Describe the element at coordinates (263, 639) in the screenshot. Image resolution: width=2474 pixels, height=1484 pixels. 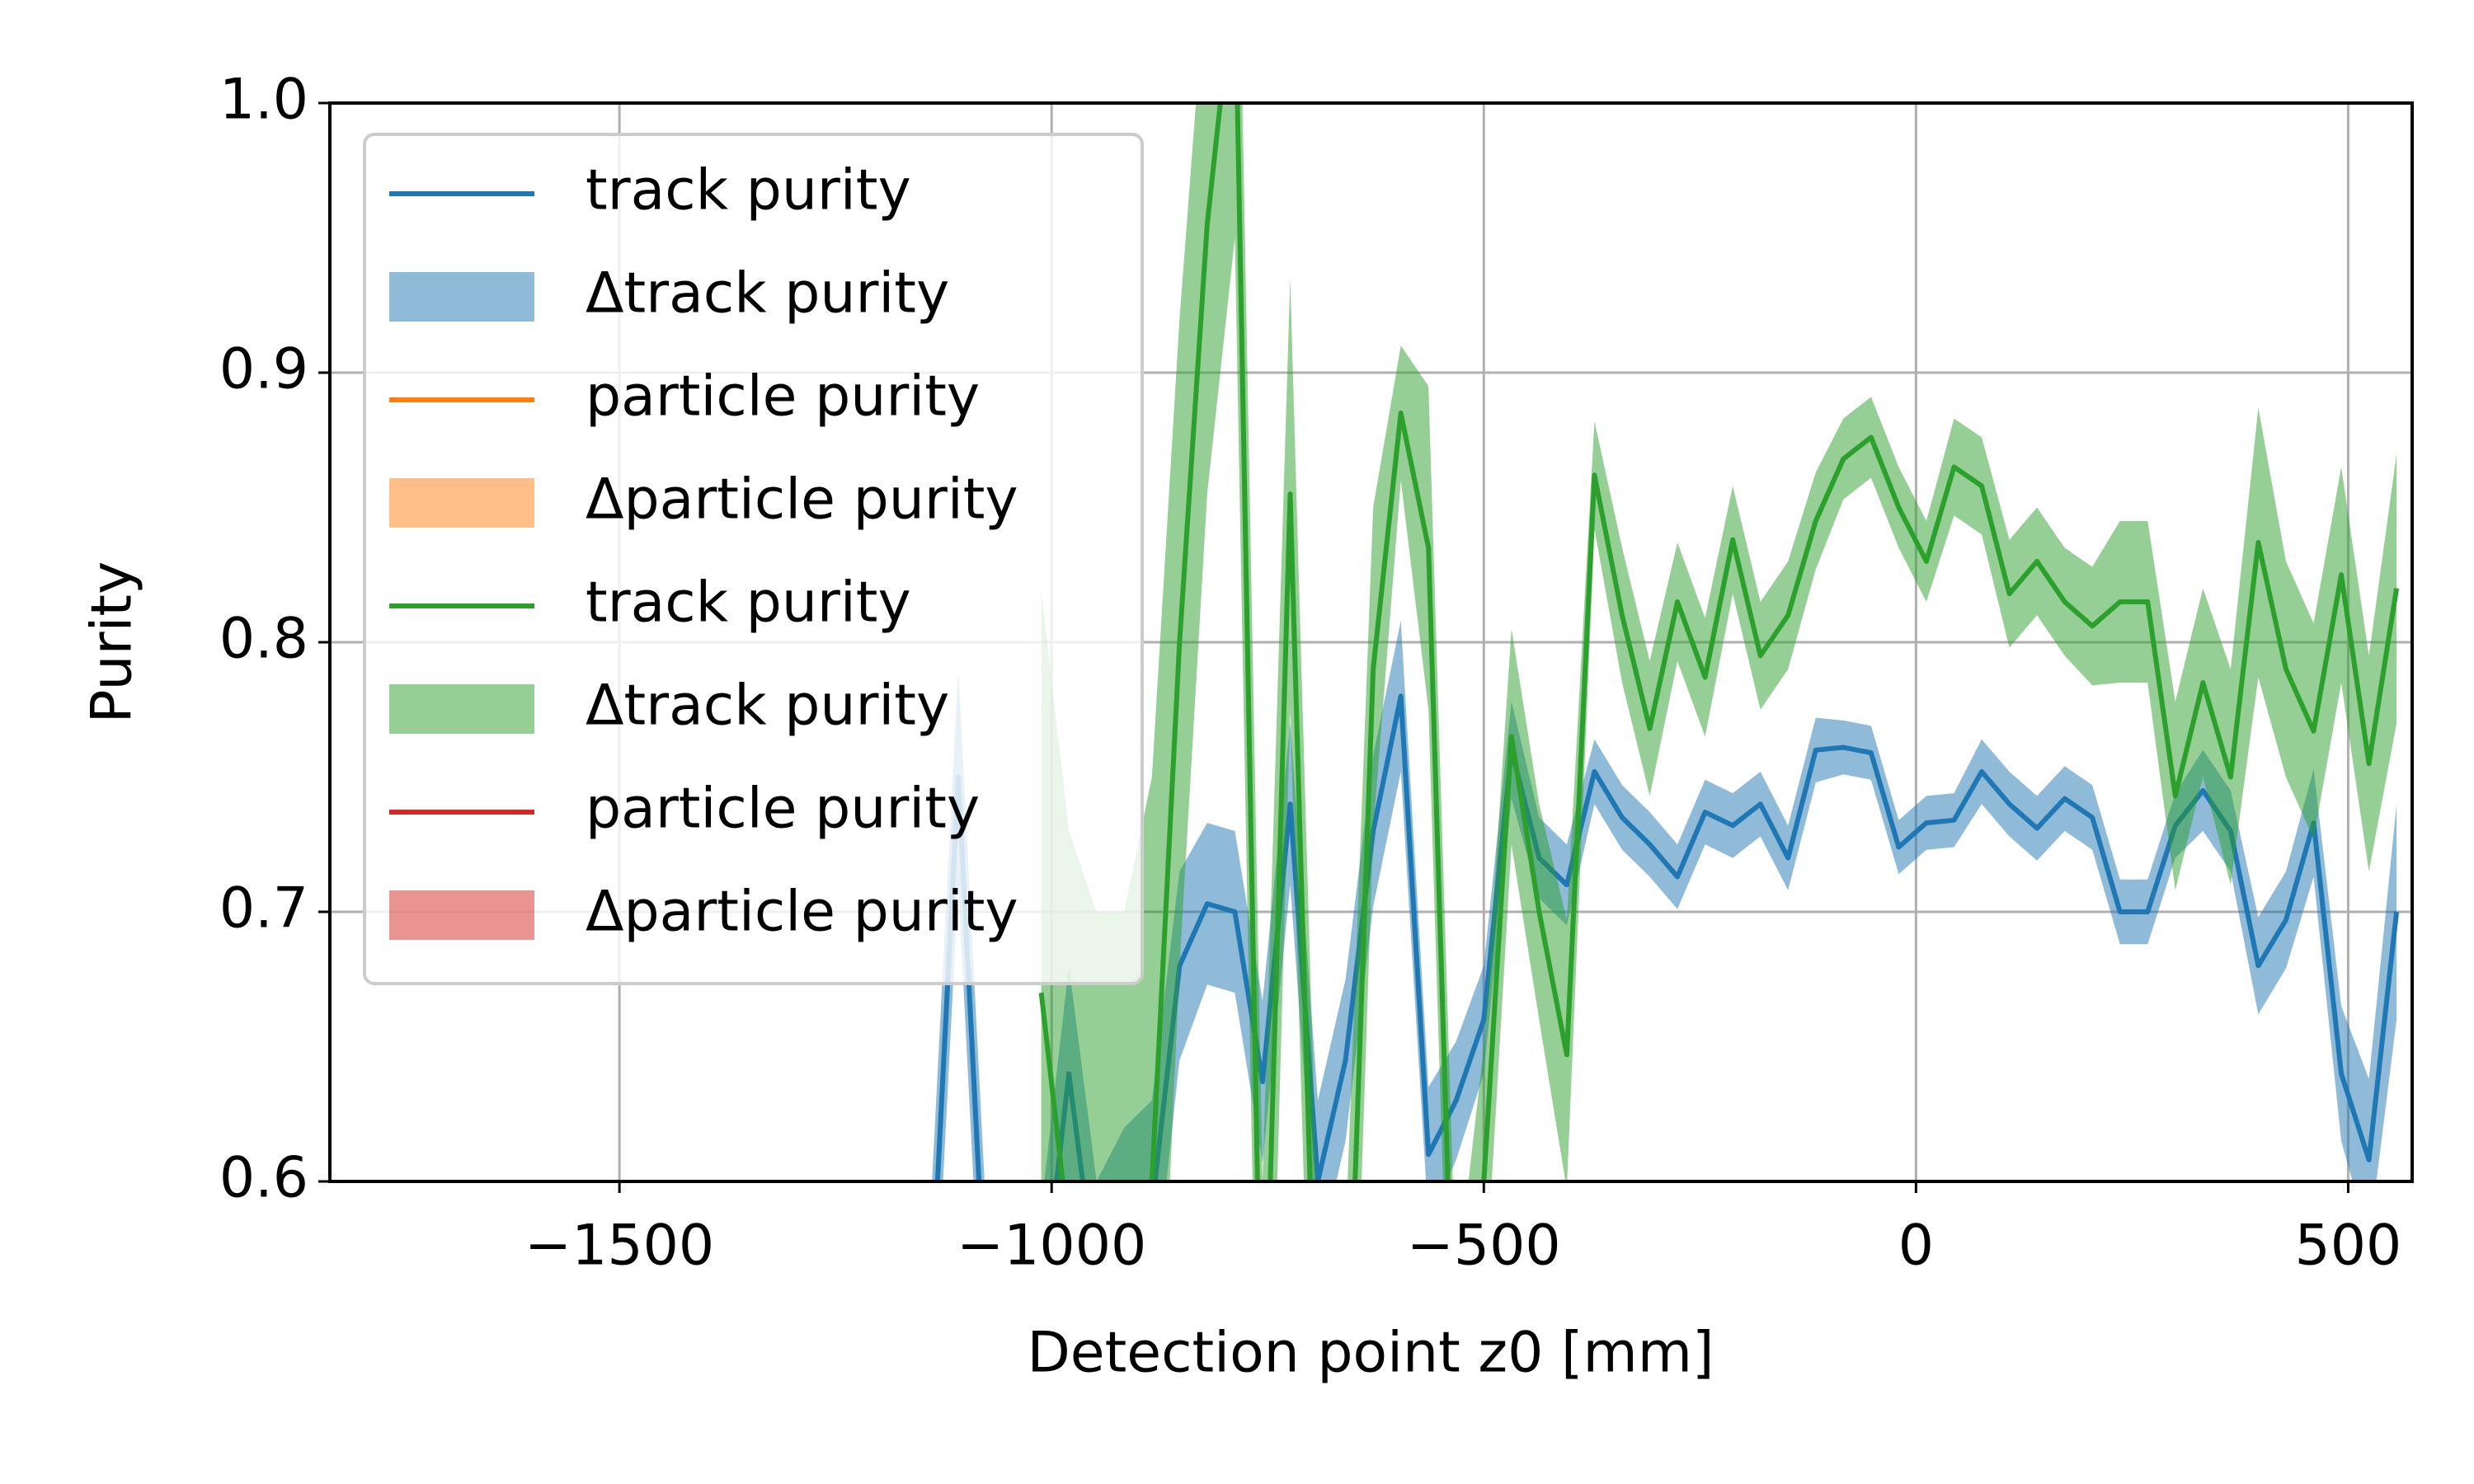
I see `y-tick-label: 0.8` at that location.